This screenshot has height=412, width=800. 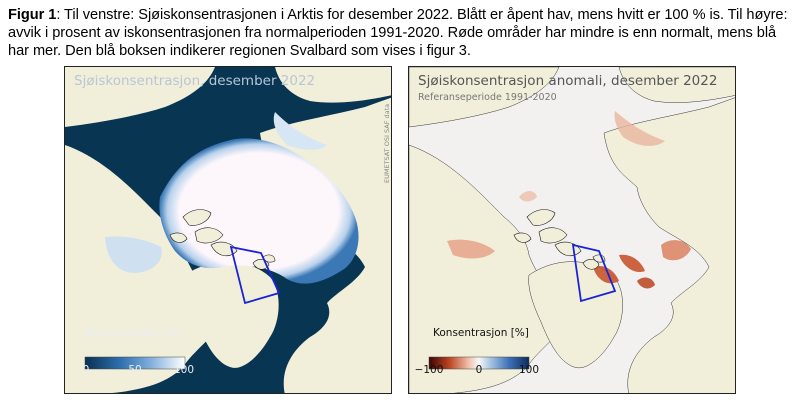 What do you see at coordinates (32, 15) in the screenshot?
I see `caption-label: Figur 1` at bounding box center [32, 15].